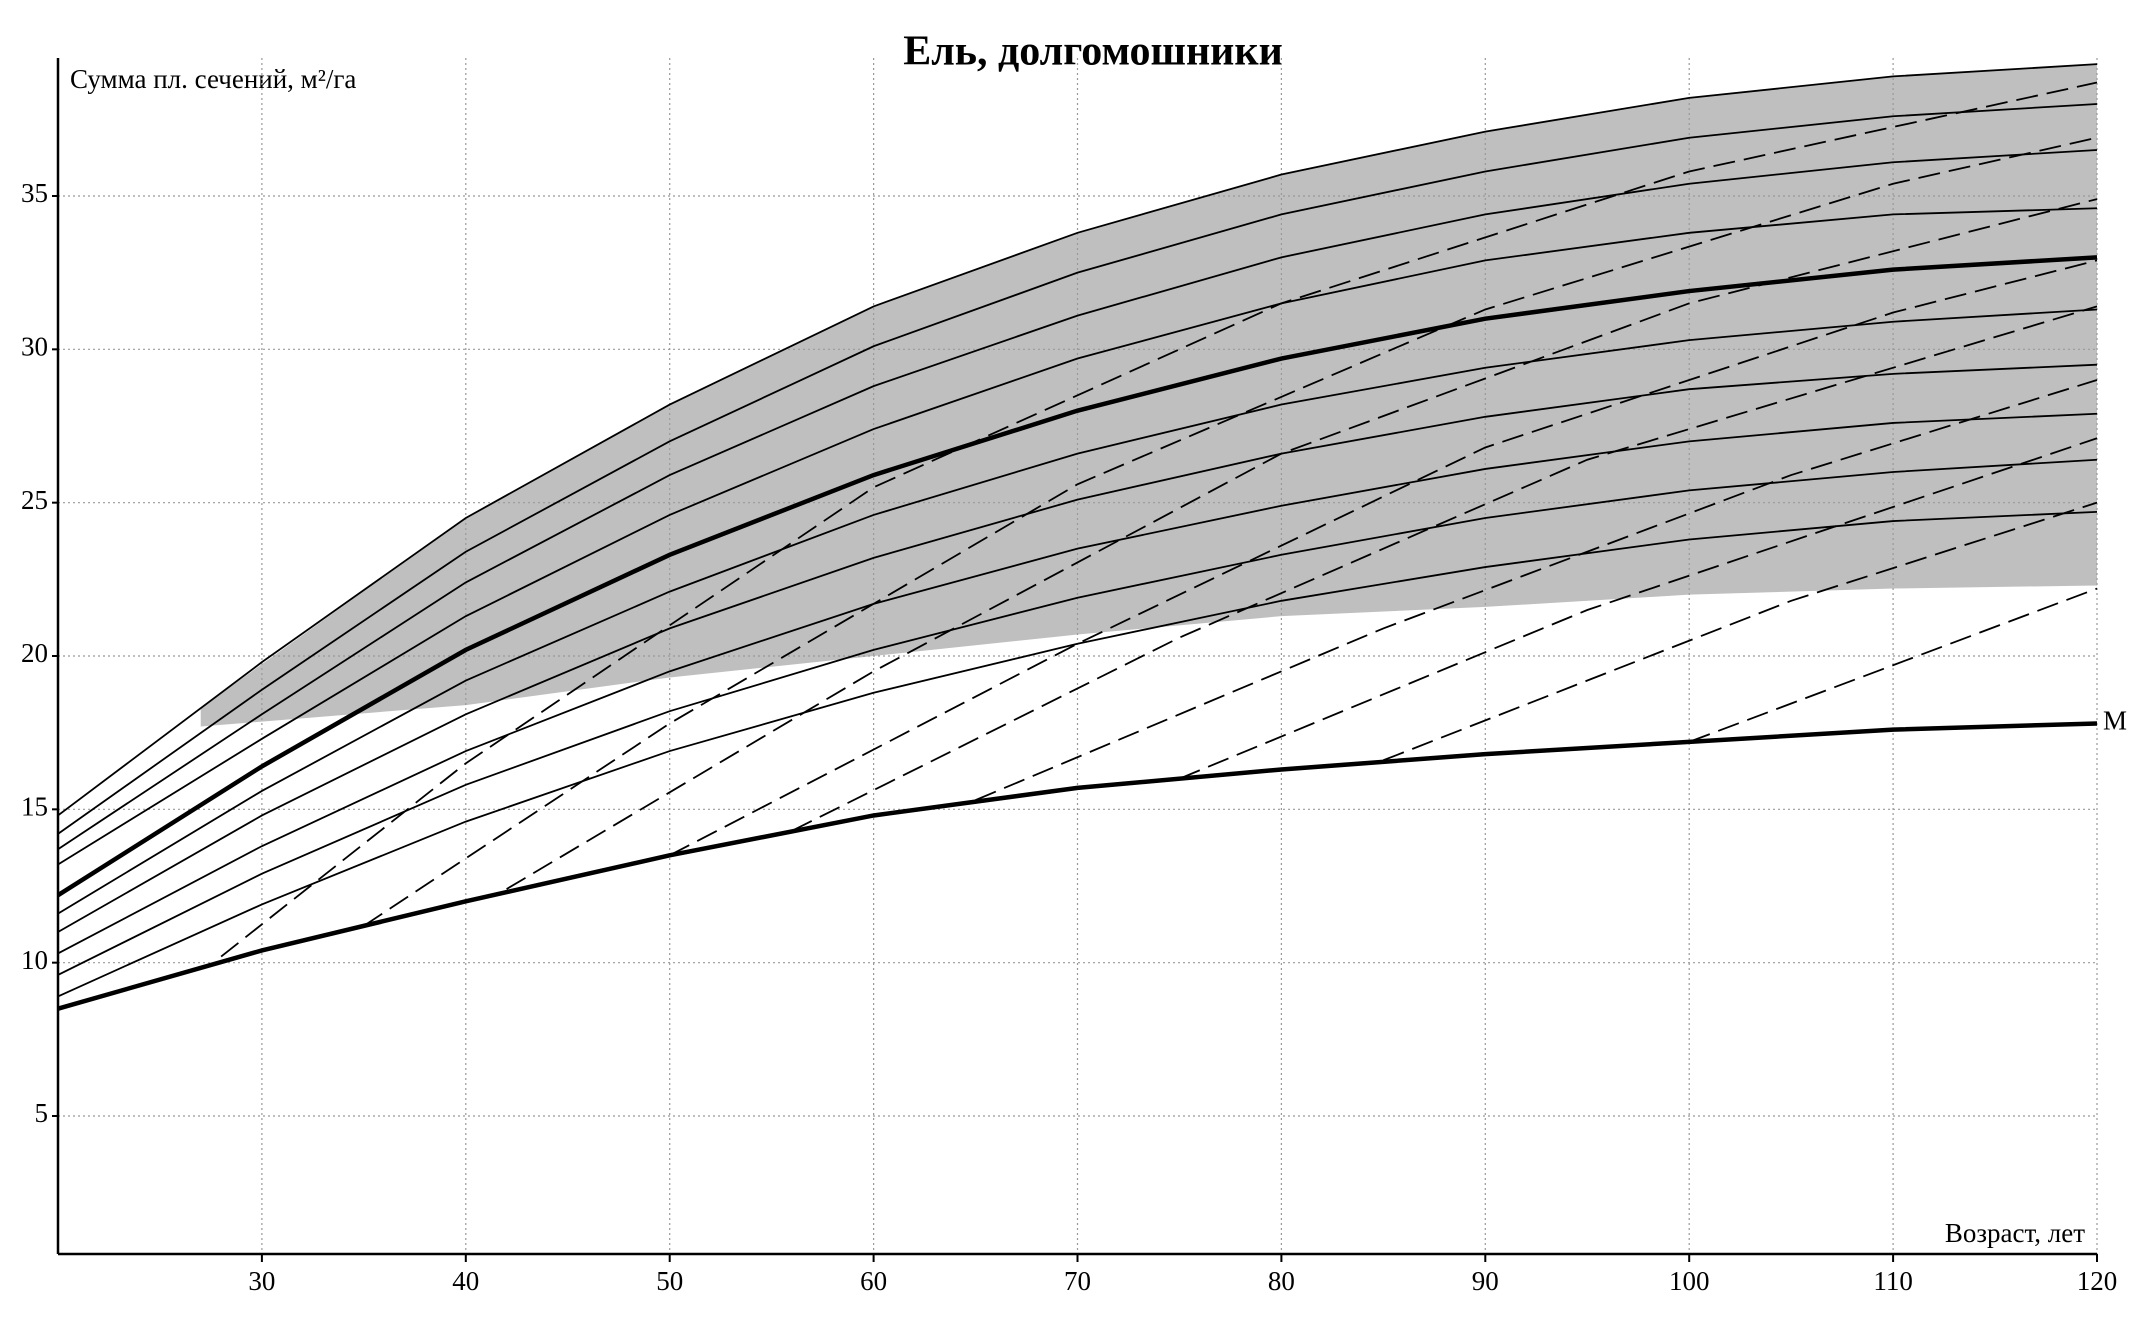 The width and height of the screenshot is (2155, 1320). Describe the element at coordinates (34, 960) in the screenshot. I see `y-tick-label: 10` at that location.